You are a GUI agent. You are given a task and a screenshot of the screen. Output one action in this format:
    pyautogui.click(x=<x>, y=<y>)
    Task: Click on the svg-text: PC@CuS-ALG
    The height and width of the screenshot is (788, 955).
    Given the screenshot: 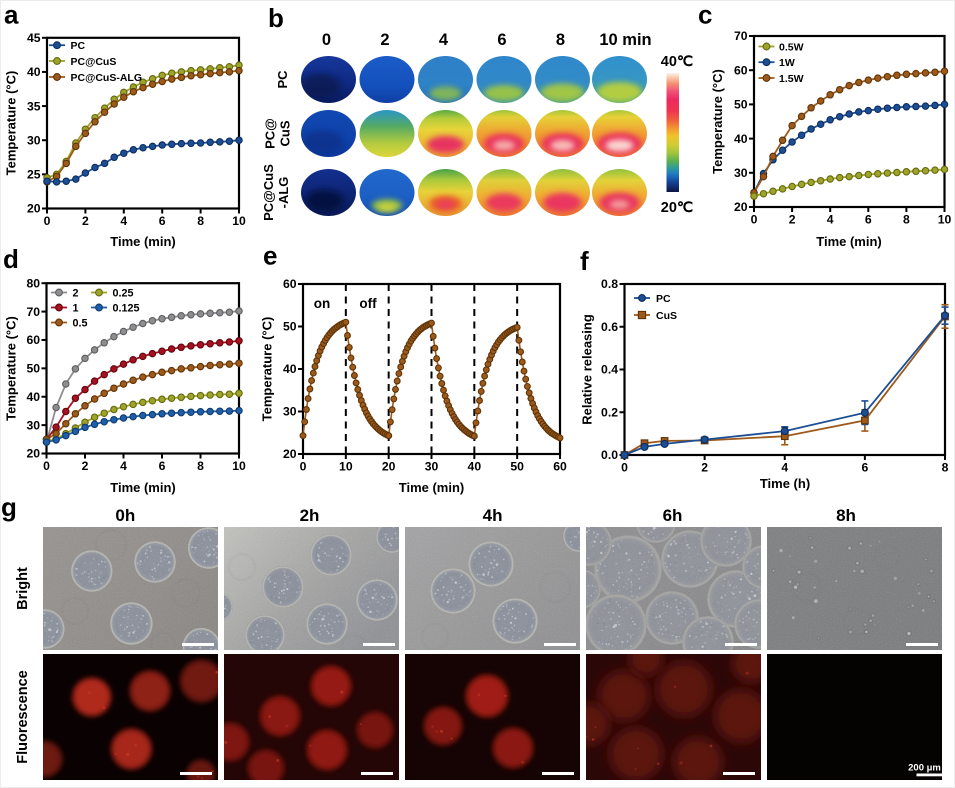 What is the action you would take?
    pyautogui.click(x=107, y=78)
    